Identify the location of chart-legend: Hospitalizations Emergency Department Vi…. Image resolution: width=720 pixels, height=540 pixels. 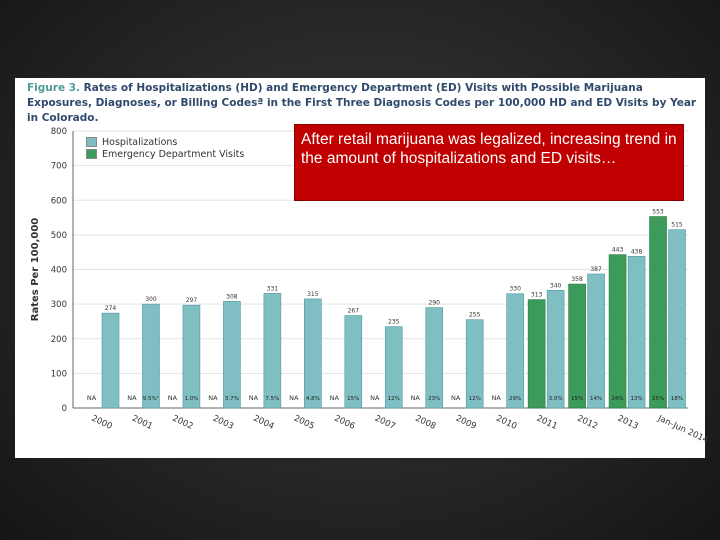
(165, 148).